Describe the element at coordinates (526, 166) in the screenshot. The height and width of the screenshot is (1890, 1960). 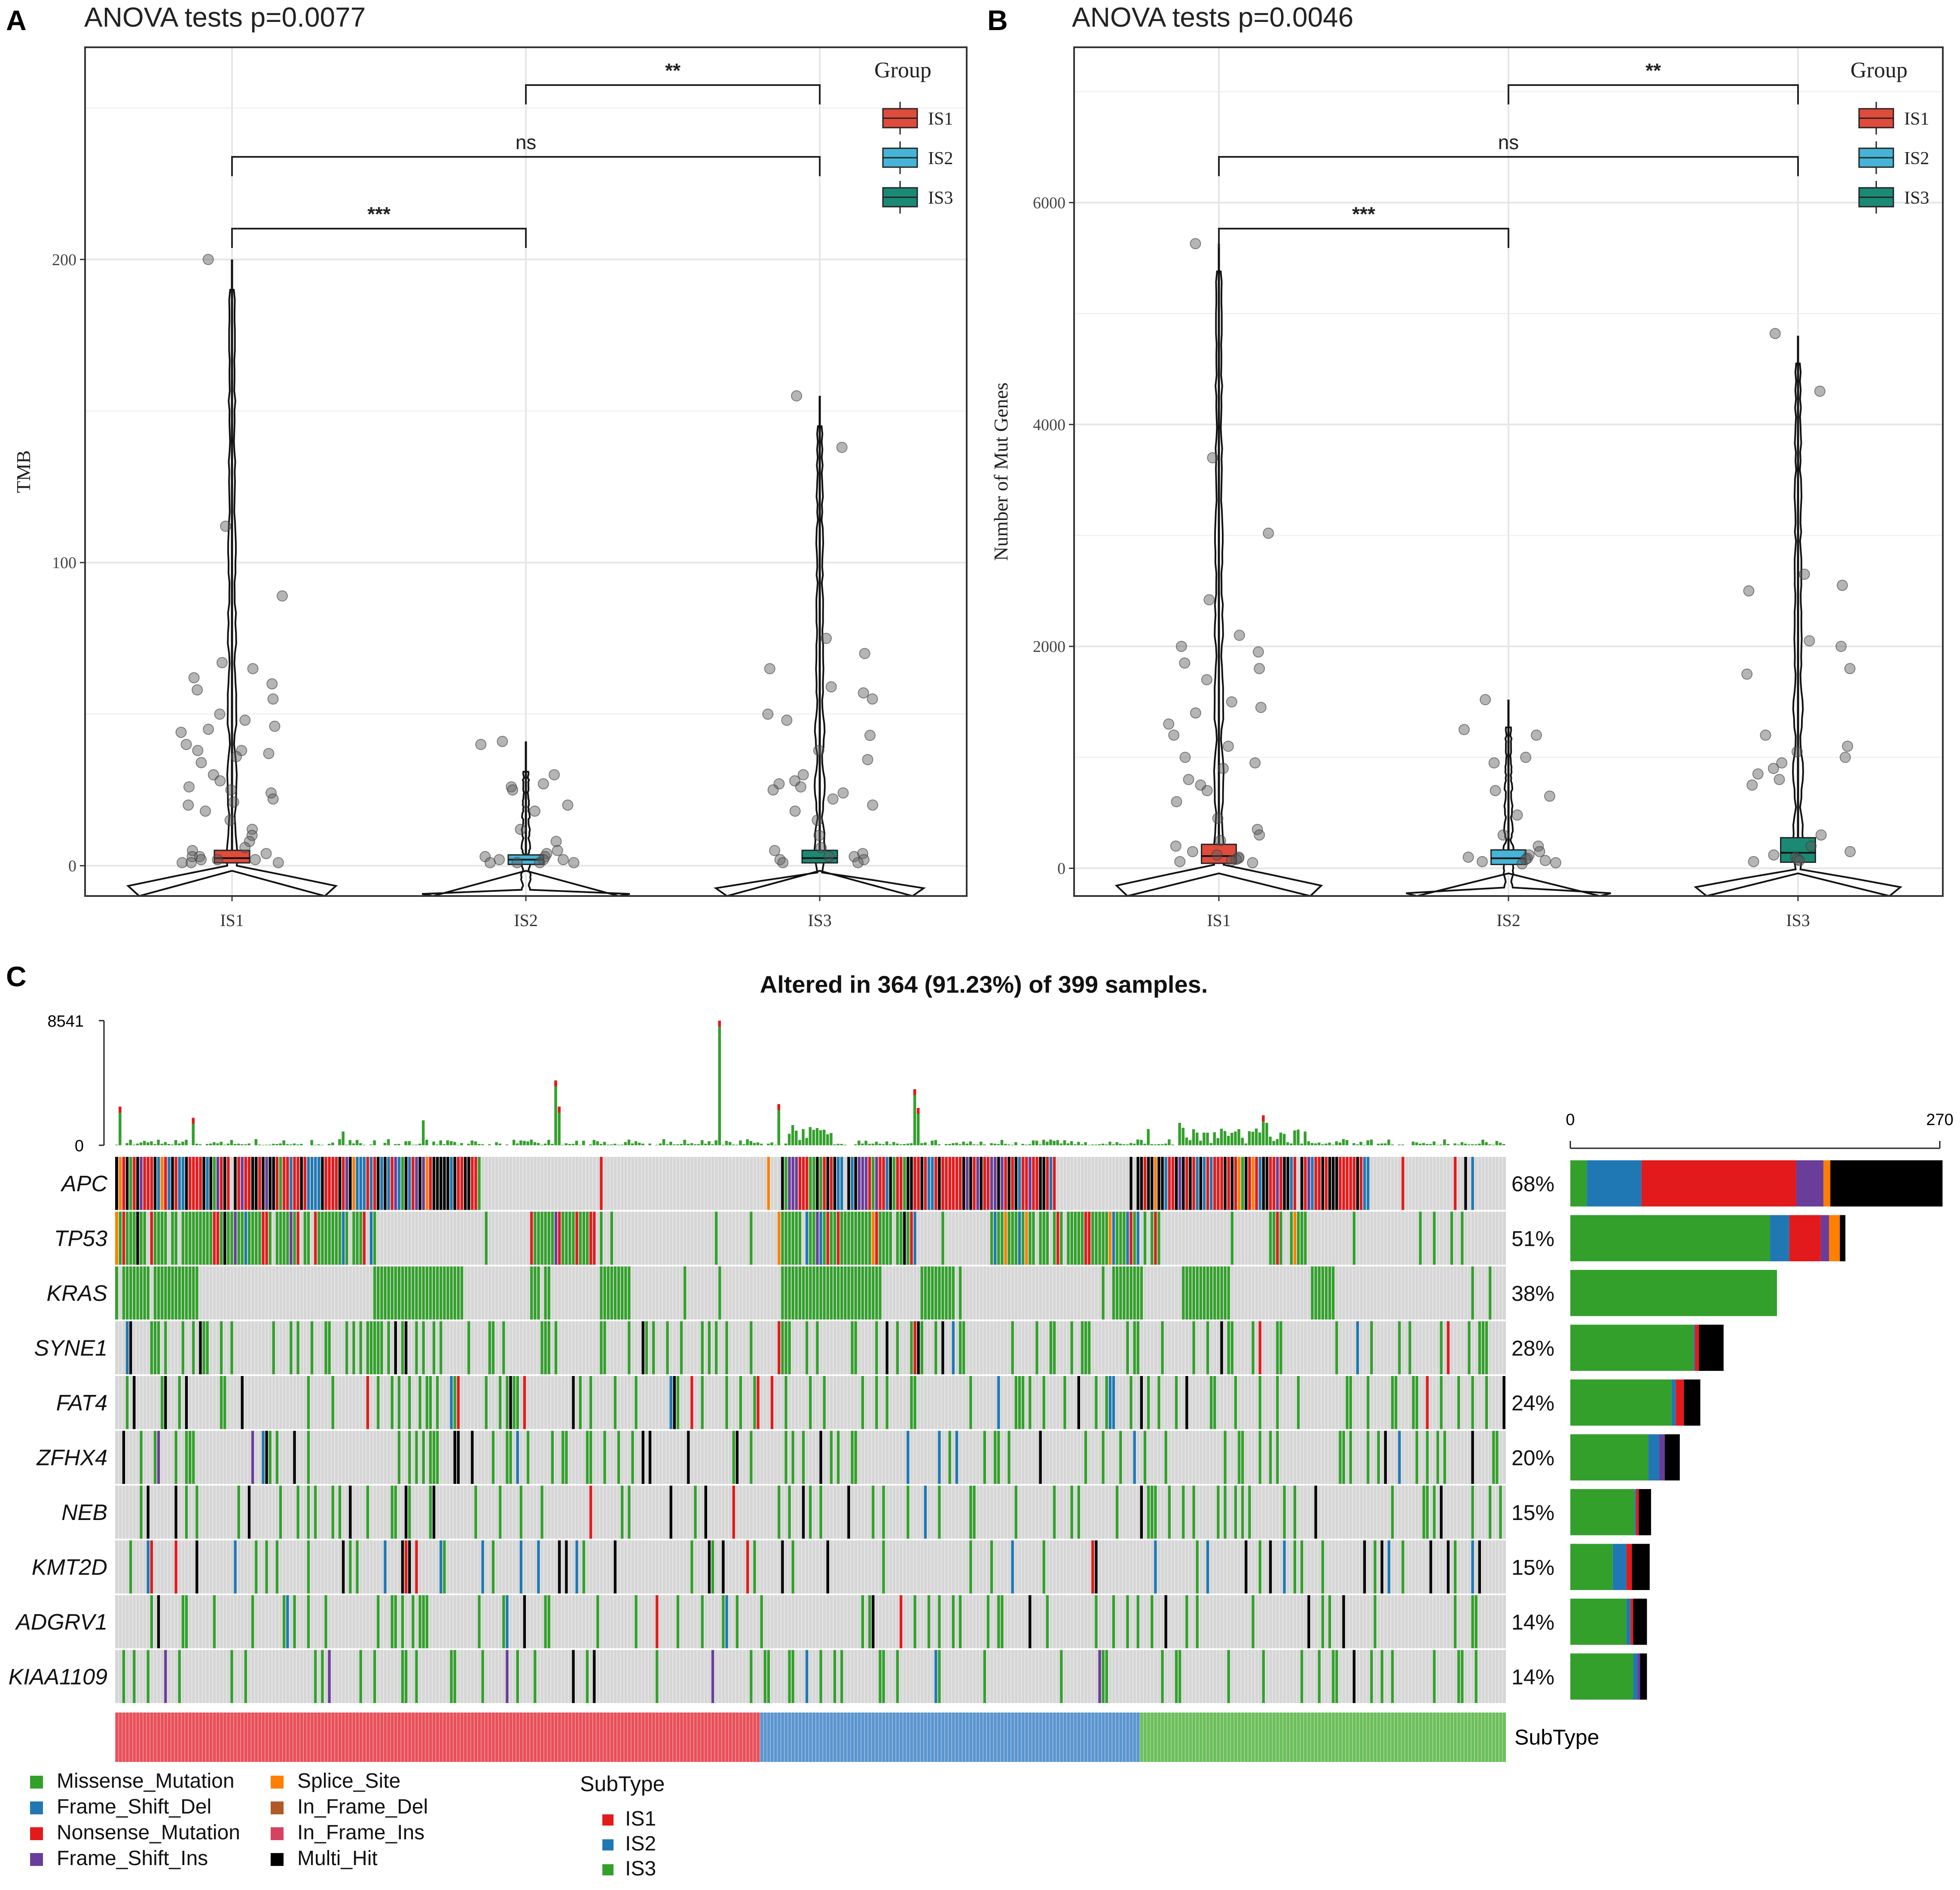
I see `significance-bracket` at that location.